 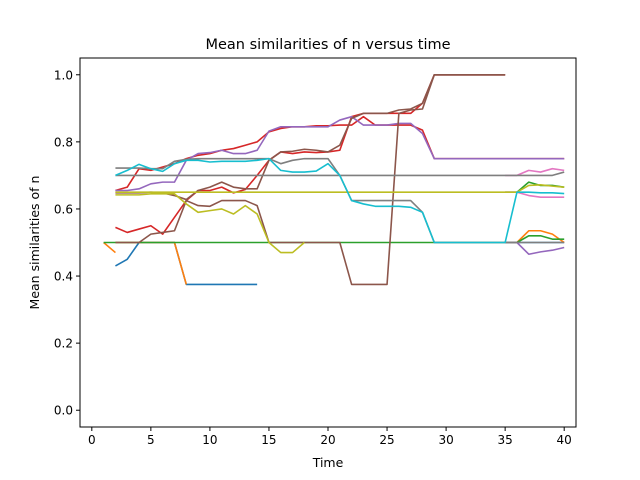 I want to click on x-tick-label: 40, so click(x=564, y=440).